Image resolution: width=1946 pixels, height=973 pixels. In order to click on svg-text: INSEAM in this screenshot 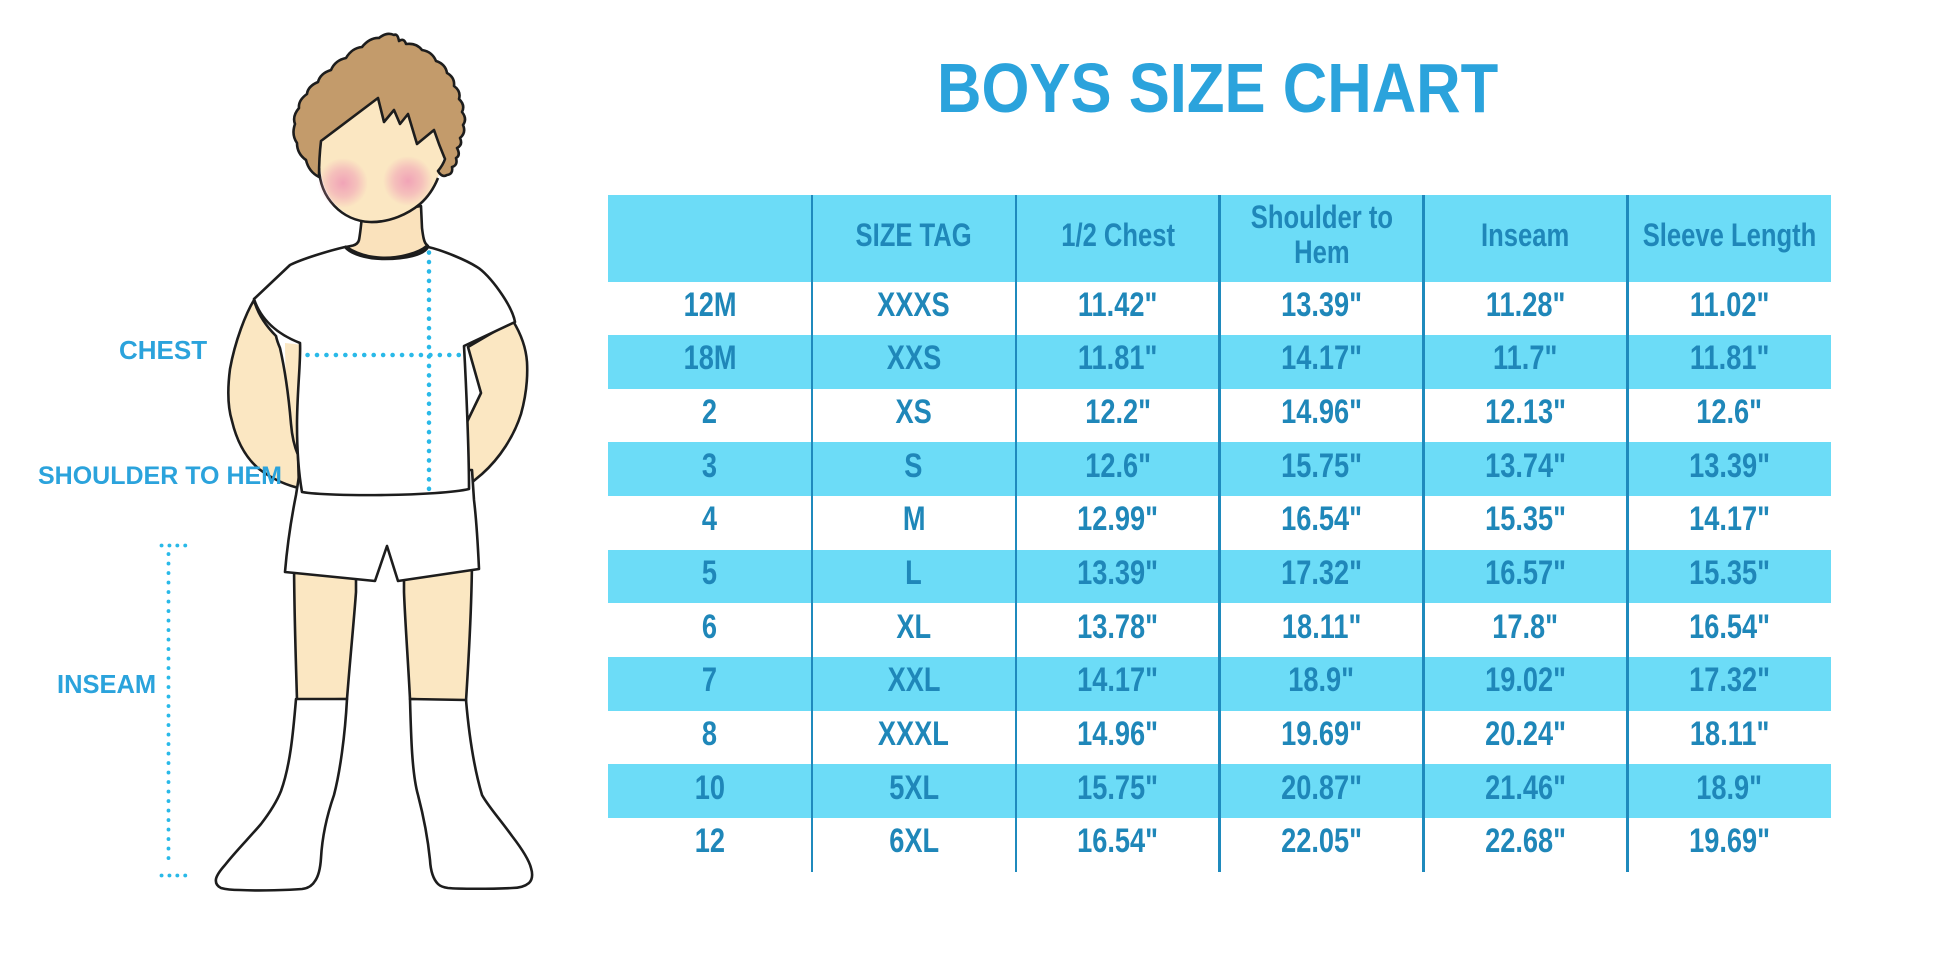, I will do `click(106, 685)`.